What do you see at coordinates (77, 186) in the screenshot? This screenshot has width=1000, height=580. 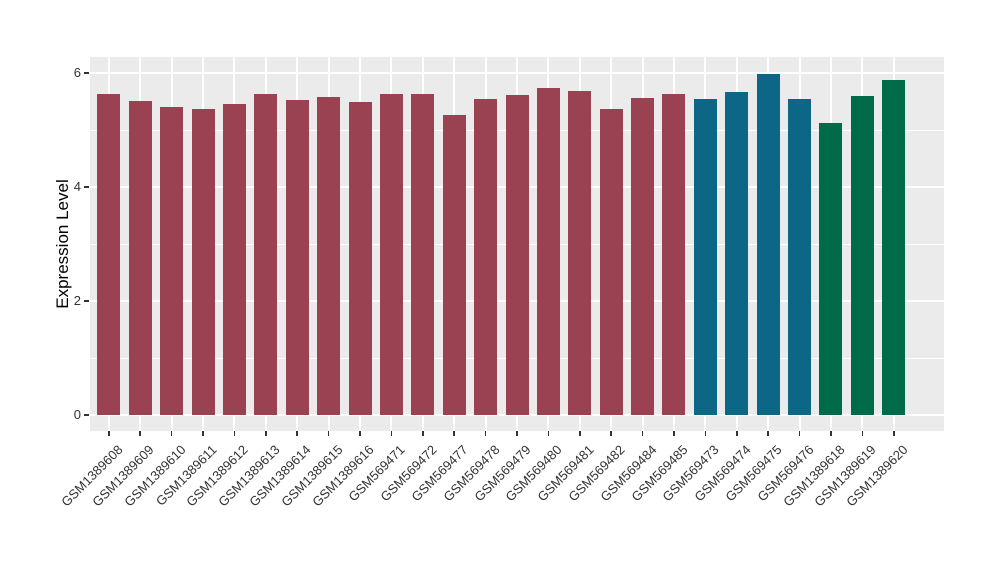 I see `y-tick-label: 4` at bounding box center [77, 186].